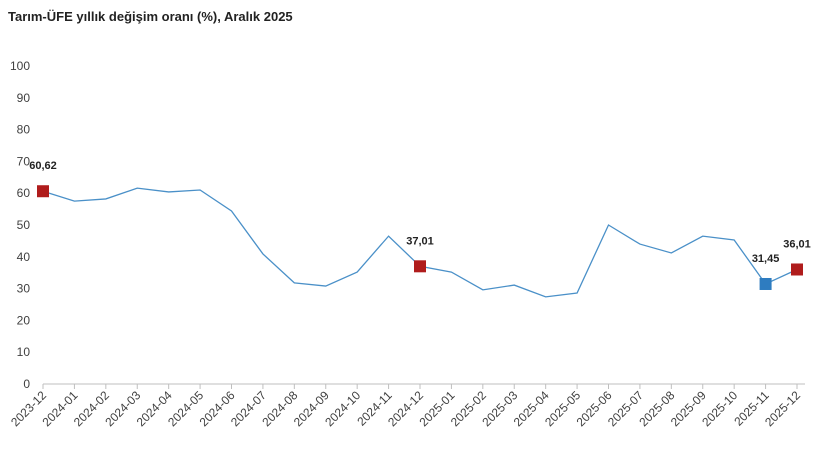  What do you see at coordinates (24, 320) in the screenshot?
I see `y-tick-label: 20` at bounding box center [24, 320].